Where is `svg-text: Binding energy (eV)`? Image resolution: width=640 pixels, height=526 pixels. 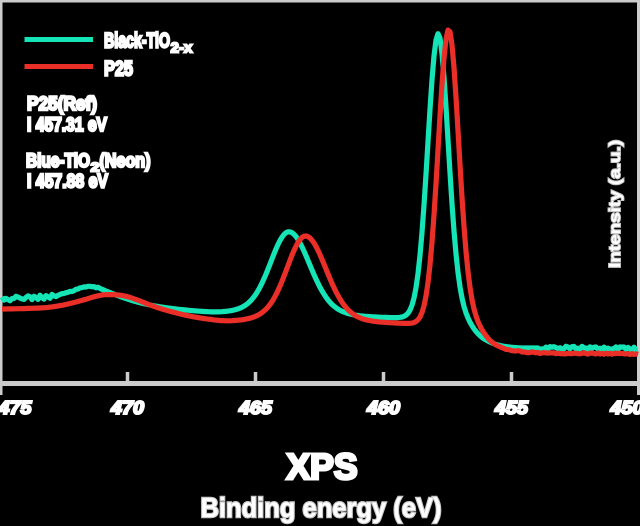 svg-text: Binding energy (eV) is located at coordinates (321, 507).